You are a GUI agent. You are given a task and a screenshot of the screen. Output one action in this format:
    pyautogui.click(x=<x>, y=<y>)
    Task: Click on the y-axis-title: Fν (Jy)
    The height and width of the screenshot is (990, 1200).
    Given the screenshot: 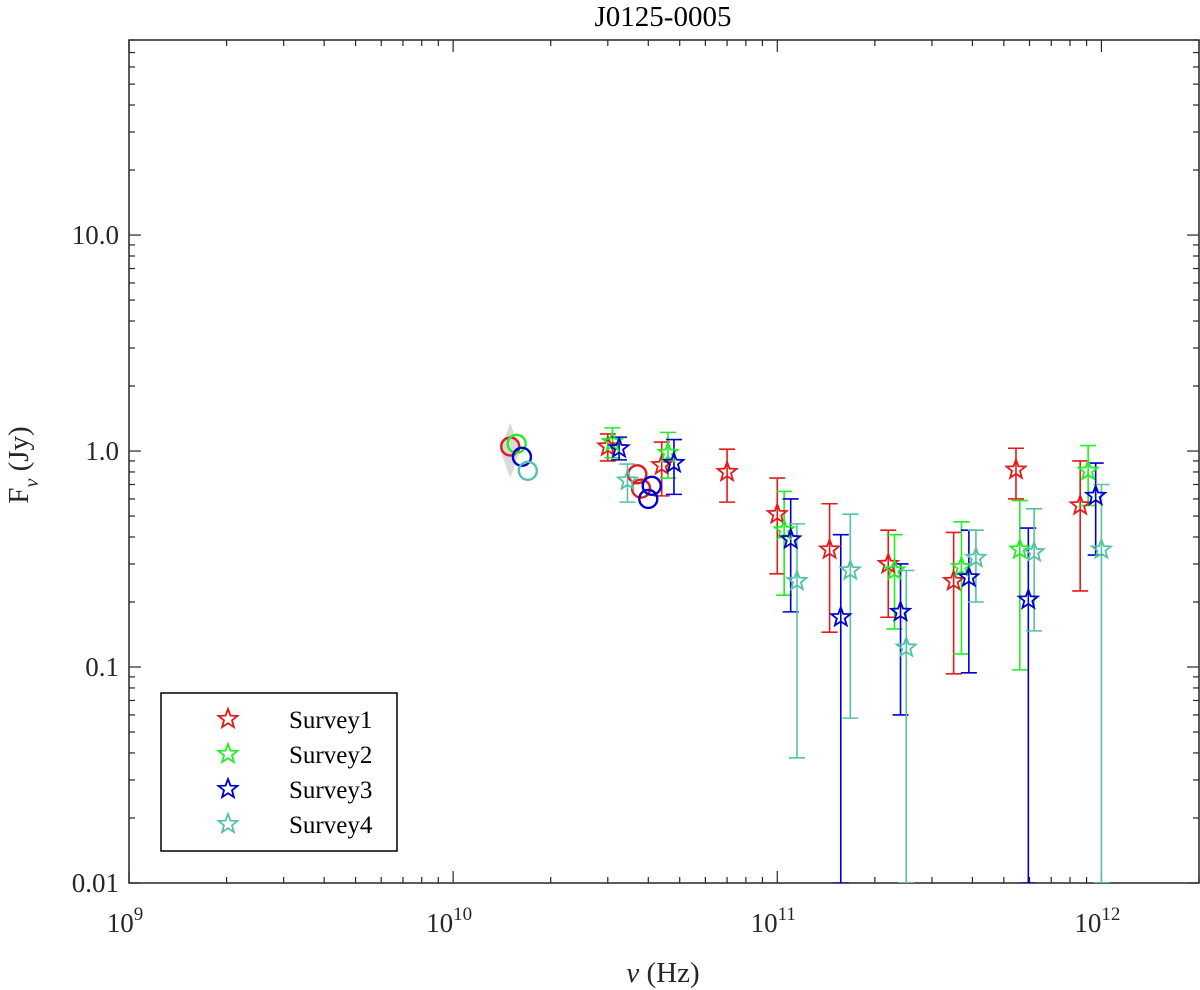 What is the action you would take?
    pyautogui.click(x=23, y=464)
    